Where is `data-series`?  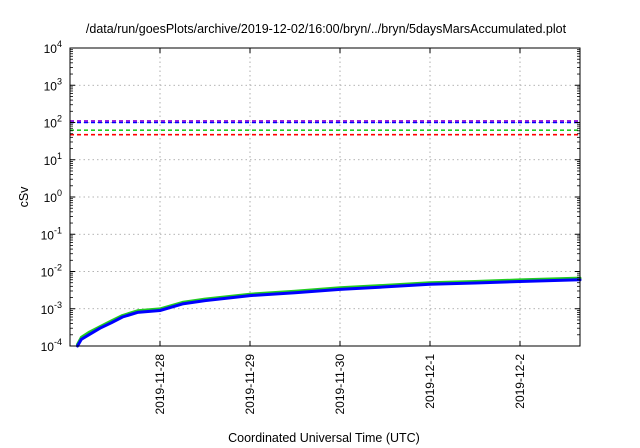 data-series is located at coordinates (329, 312).